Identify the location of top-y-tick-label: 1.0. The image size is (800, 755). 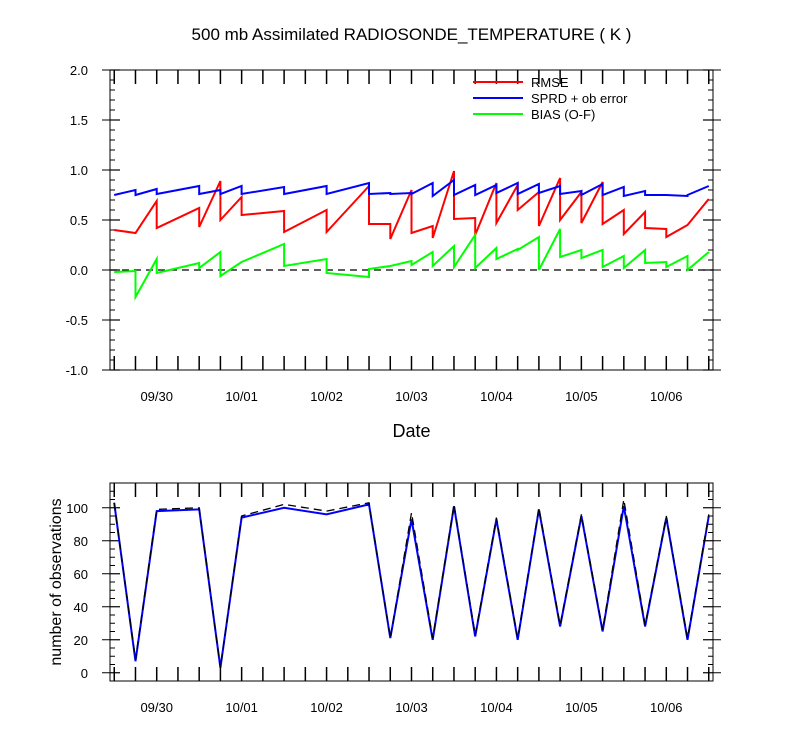
(79, 170).